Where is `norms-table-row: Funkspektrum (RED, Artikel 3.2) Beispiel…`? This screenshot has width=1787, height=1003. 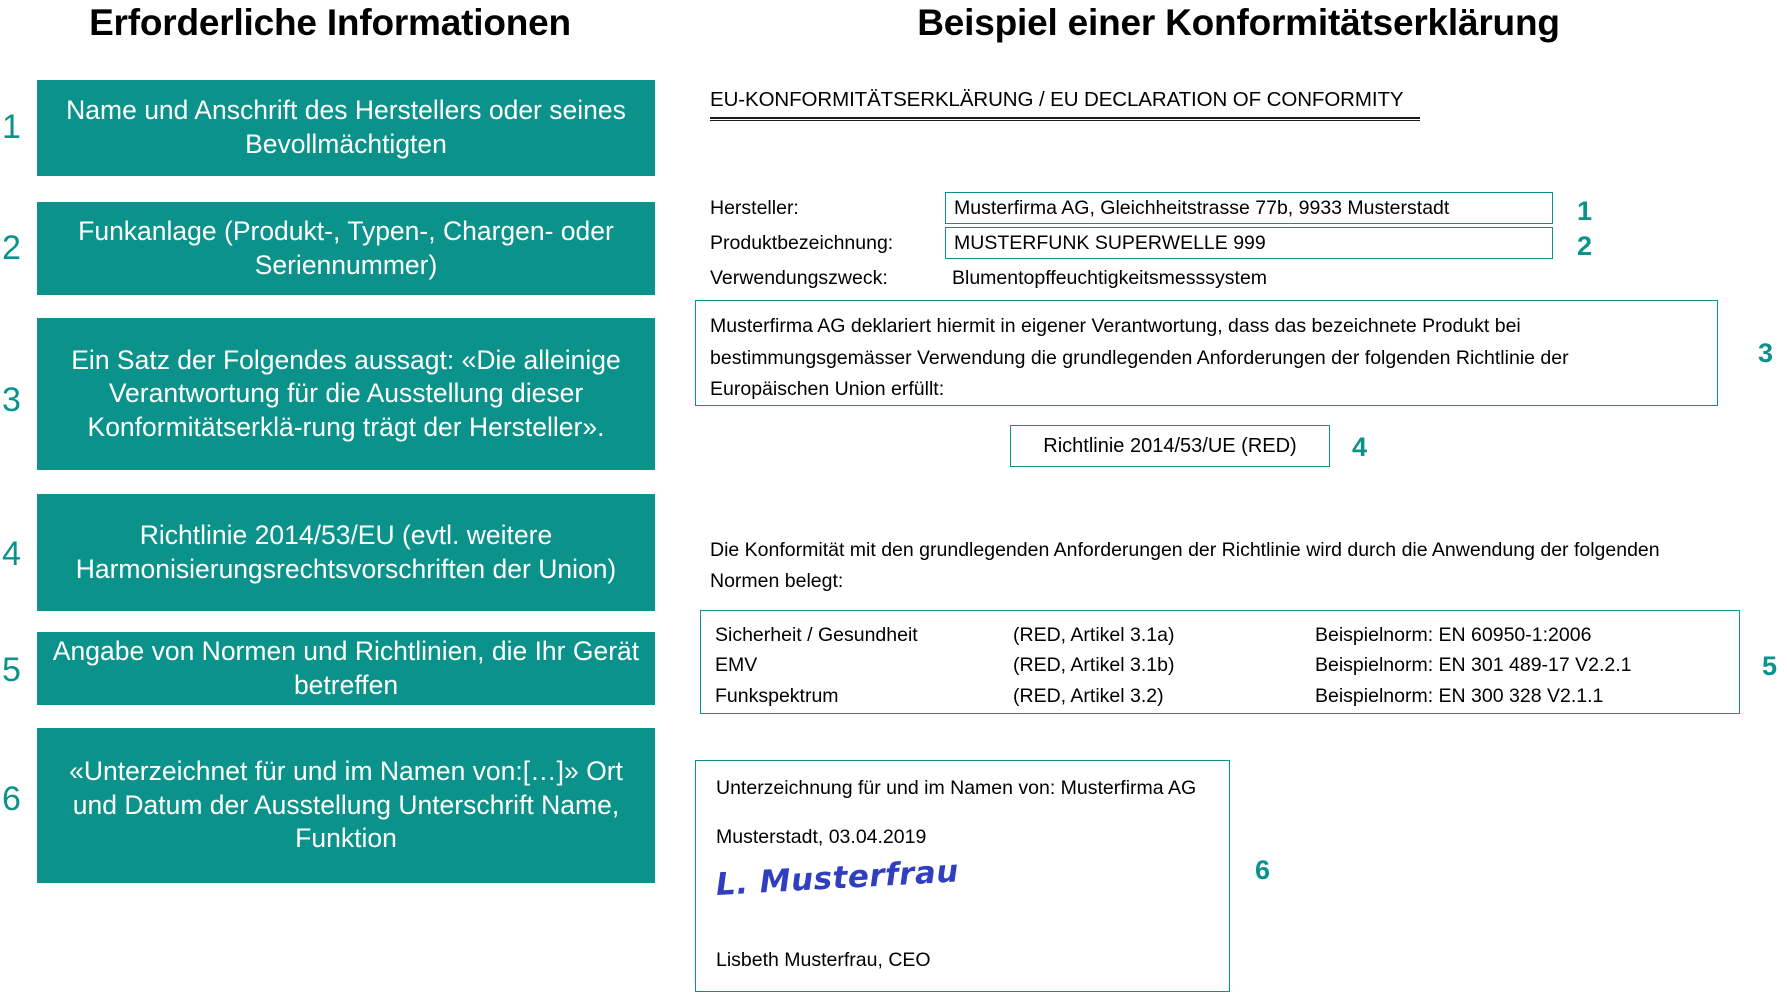
norms-table-row: Funkspektrum (RED, Artikel 3.2) Beispiel… is located at coordinates (1220, 696).